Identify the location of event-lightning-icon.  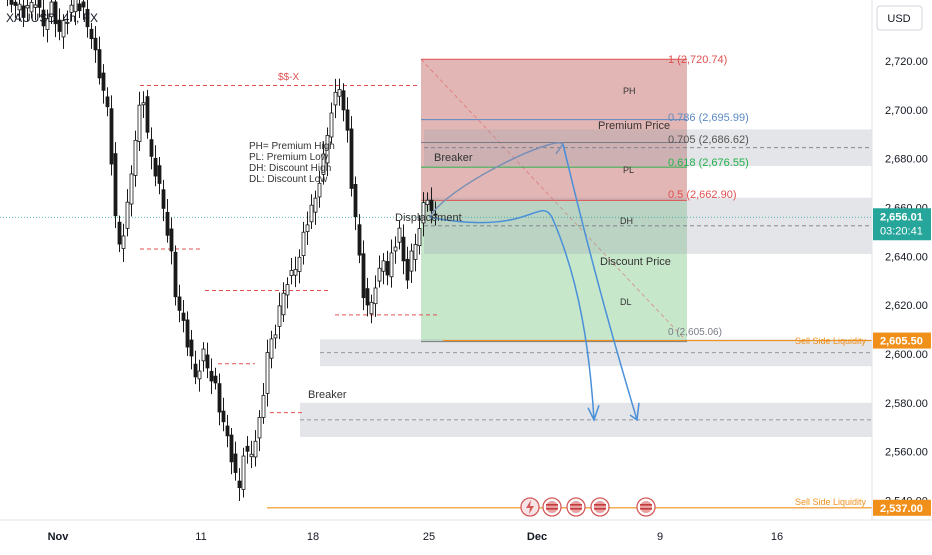
(530, 507).